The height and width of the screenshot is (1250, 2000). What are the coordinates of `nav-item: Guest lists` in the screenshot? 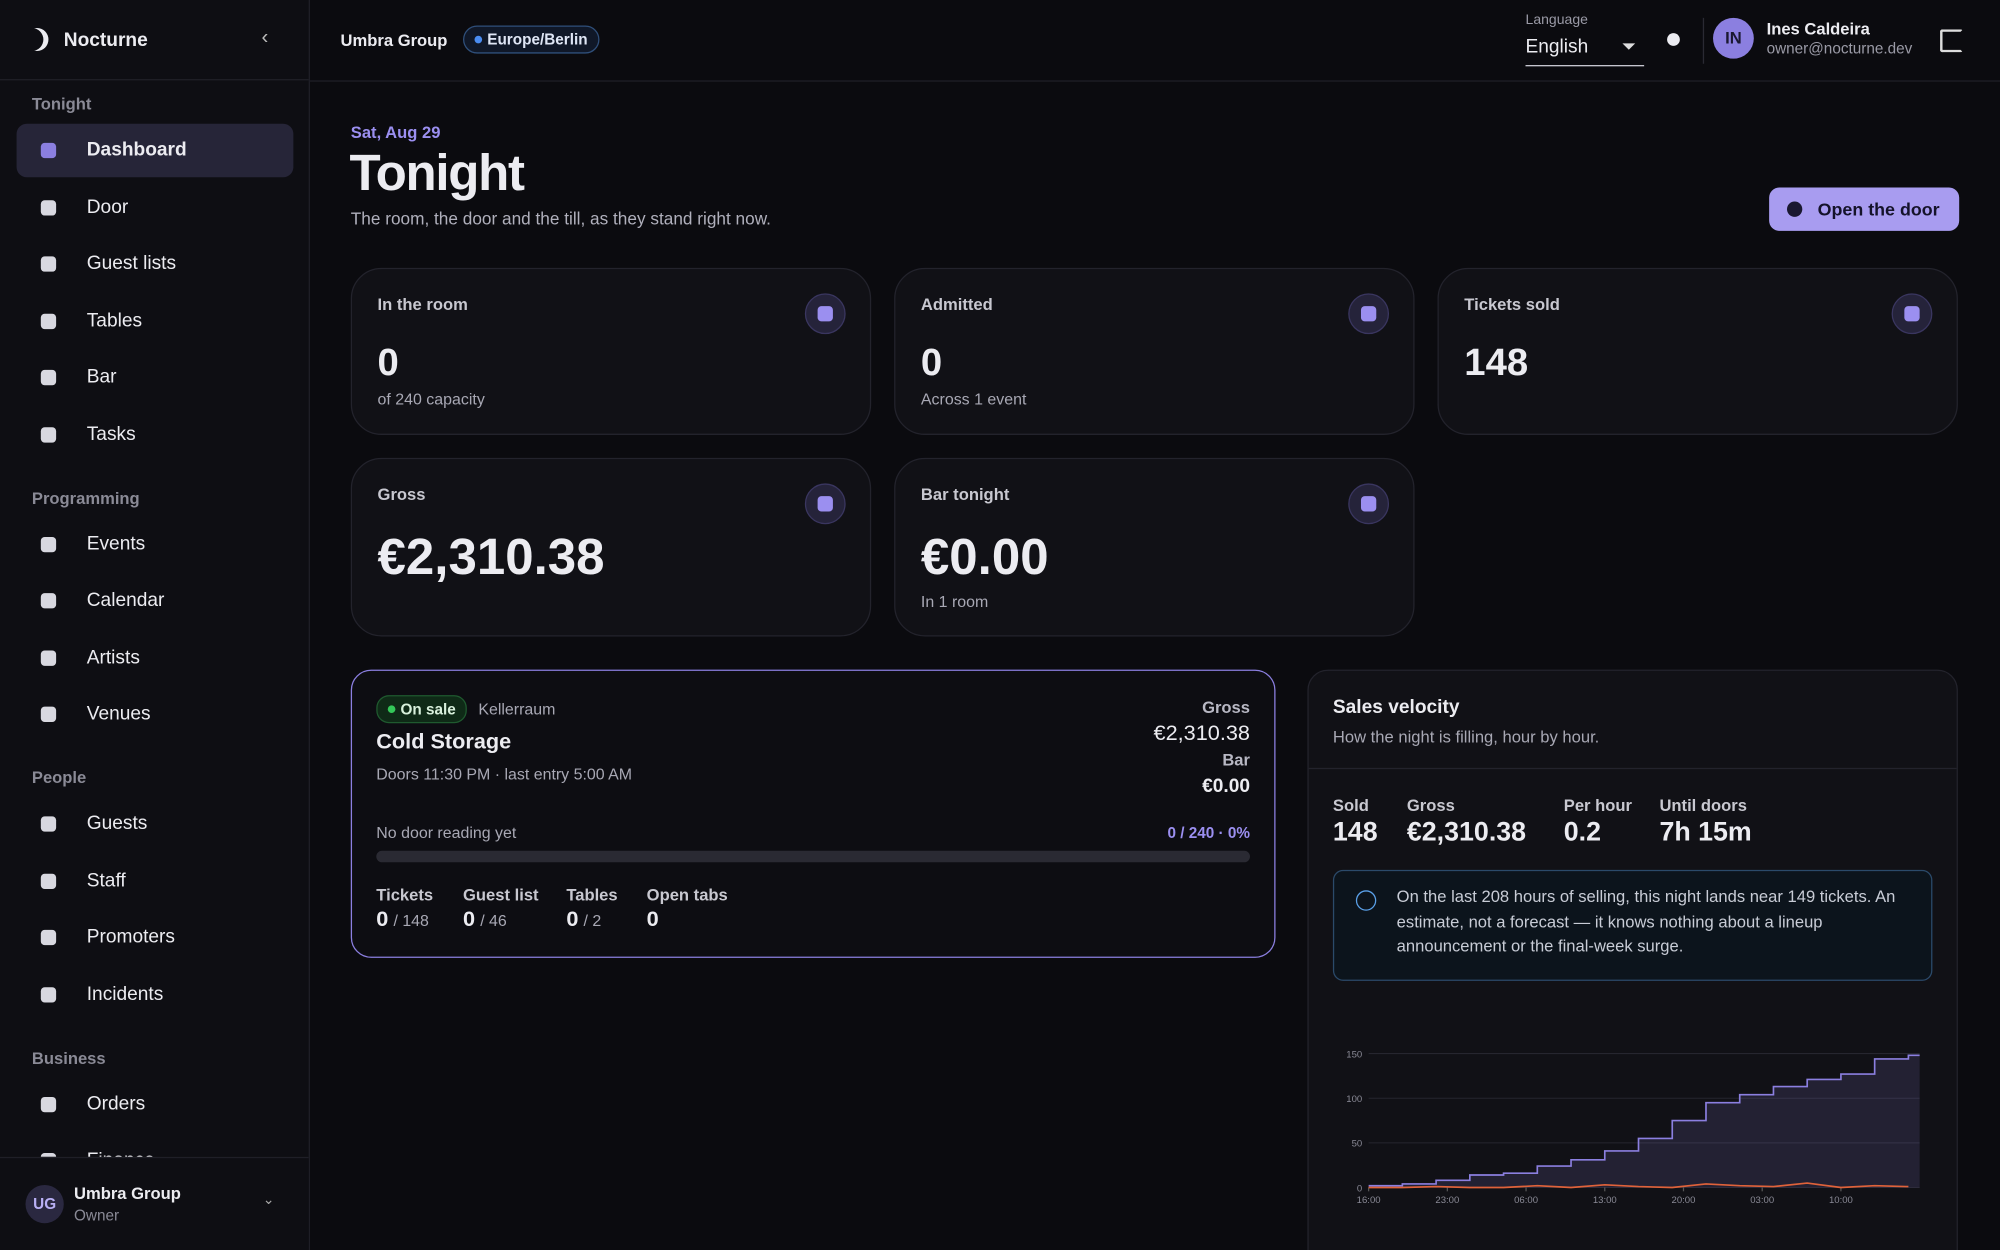 It's located at (155, 264).